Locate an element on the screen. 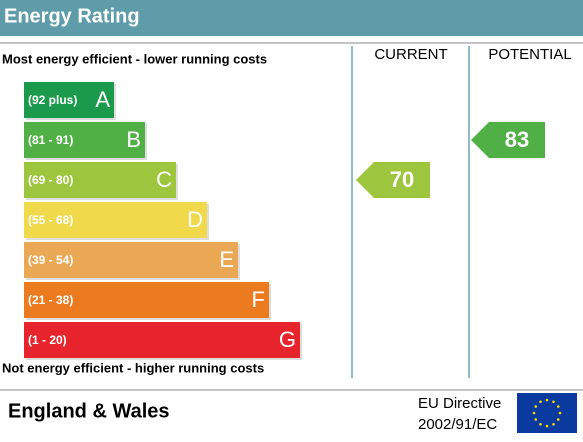 This screenshot has width=583, height=442. band-letter: A is located at coordinates (102, 99).